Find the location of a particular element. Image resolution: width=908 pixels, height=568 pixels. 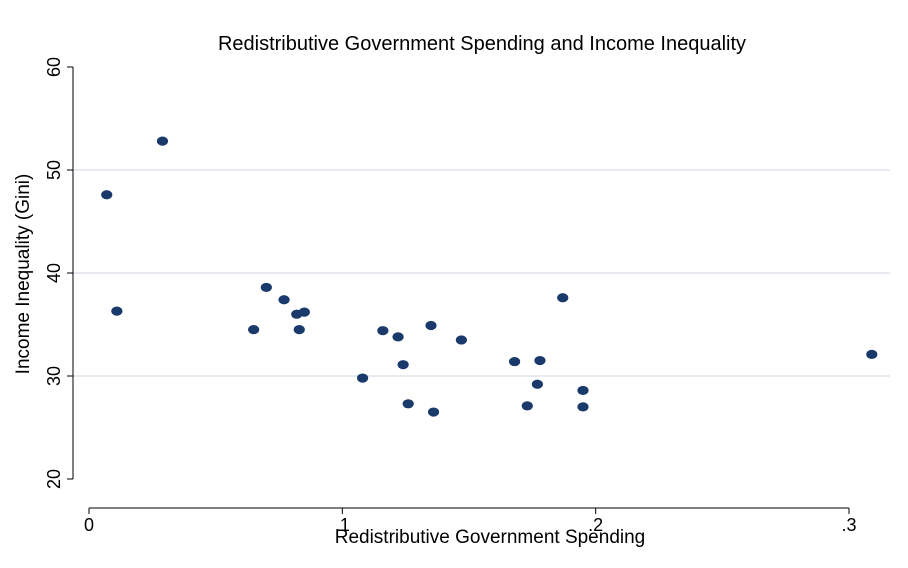

x-tick-label: .3 is located at coordinates (848, 525).